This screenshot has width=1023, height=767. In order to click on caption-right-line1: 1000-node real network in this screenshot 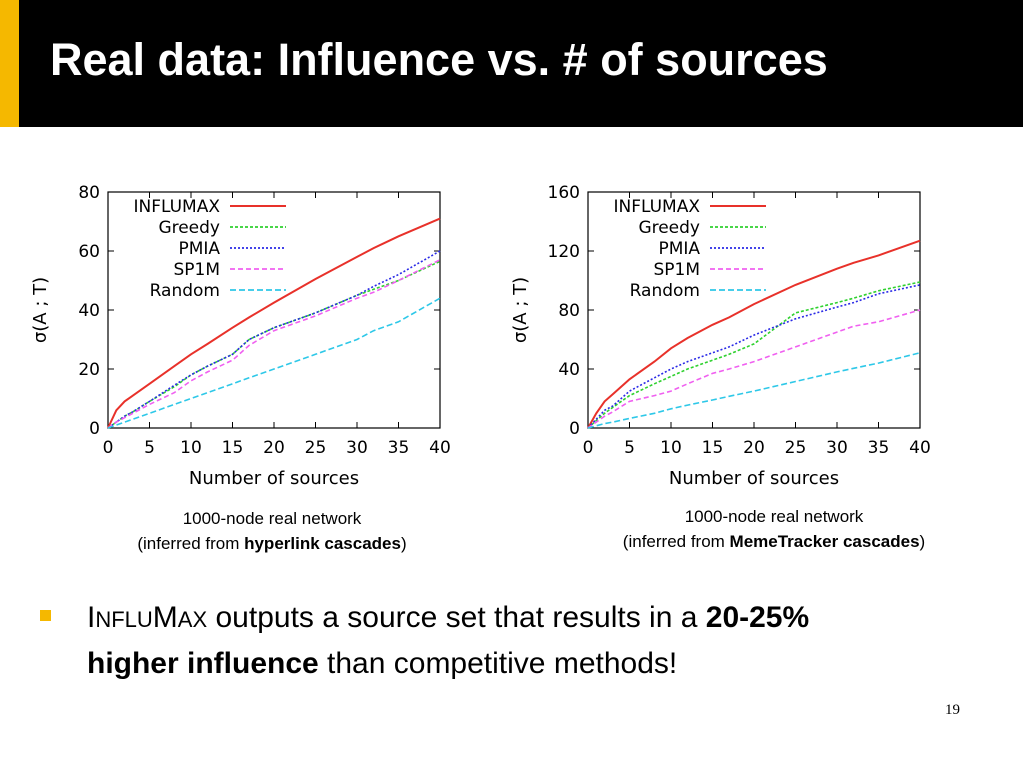, I will do `click(774, 516)`.